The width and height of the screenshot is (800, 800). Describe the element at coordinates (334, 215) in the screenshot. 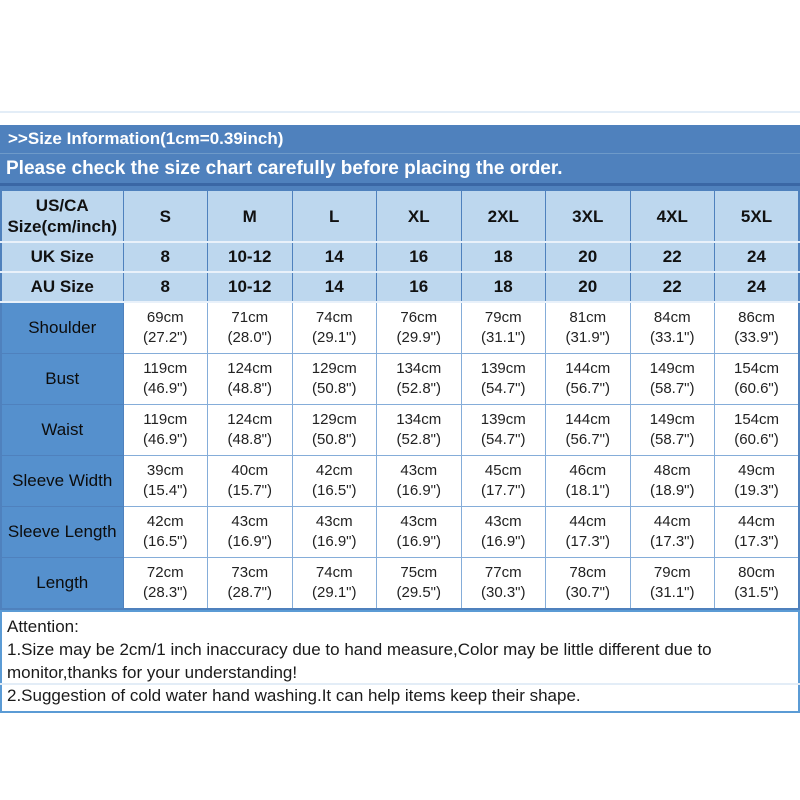

I see `size-col-l: L` at that location.